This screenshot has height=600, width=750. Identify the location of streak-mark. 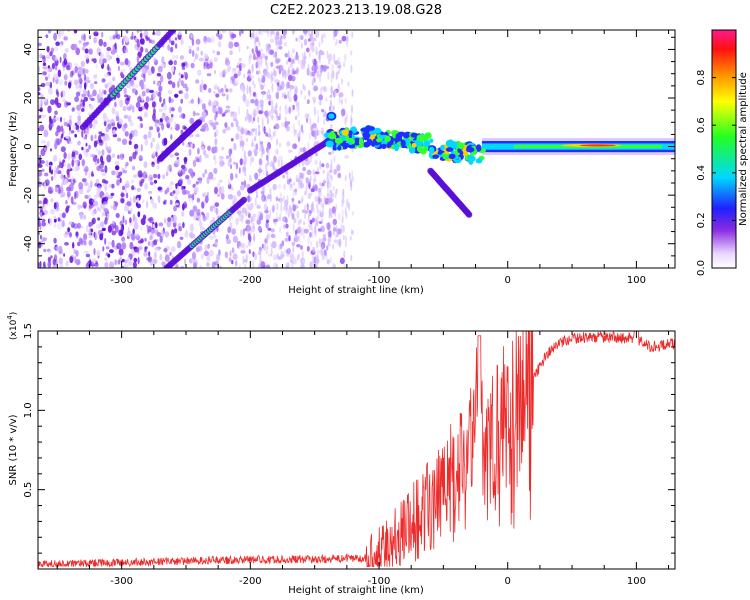
(469, 214).